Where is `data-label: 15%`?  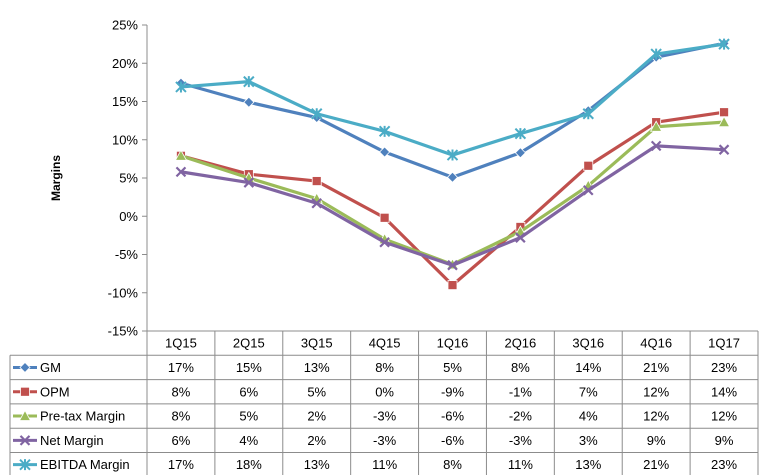 data-label: 15% is located at coordinates (249, 367).